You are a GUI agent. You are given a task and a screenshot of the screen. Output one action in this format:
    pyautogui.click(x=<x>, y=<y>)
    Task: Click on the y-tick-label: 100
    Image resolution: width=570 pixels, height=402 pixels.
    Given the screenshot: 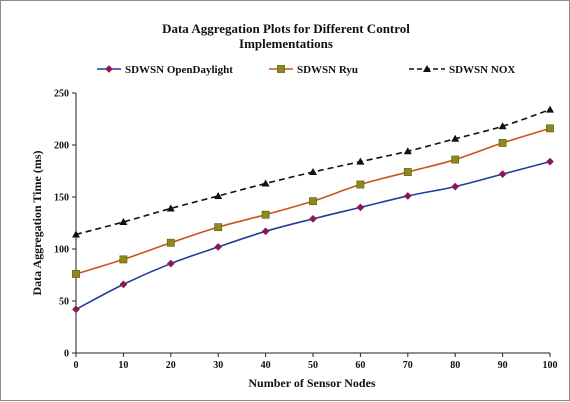 What is the action you would take?
    pyautogui.click(x=61, y=250)
    